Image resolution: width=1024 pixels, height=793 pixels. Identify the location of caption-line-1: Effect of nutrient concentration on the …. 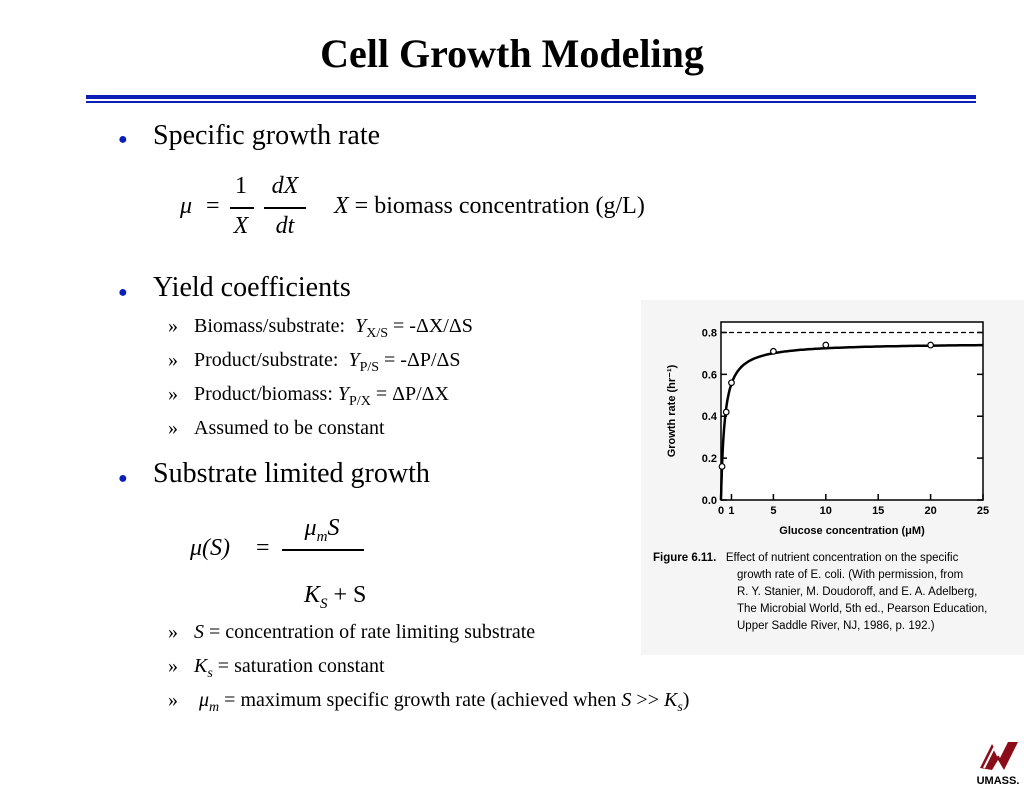
(842, 558).